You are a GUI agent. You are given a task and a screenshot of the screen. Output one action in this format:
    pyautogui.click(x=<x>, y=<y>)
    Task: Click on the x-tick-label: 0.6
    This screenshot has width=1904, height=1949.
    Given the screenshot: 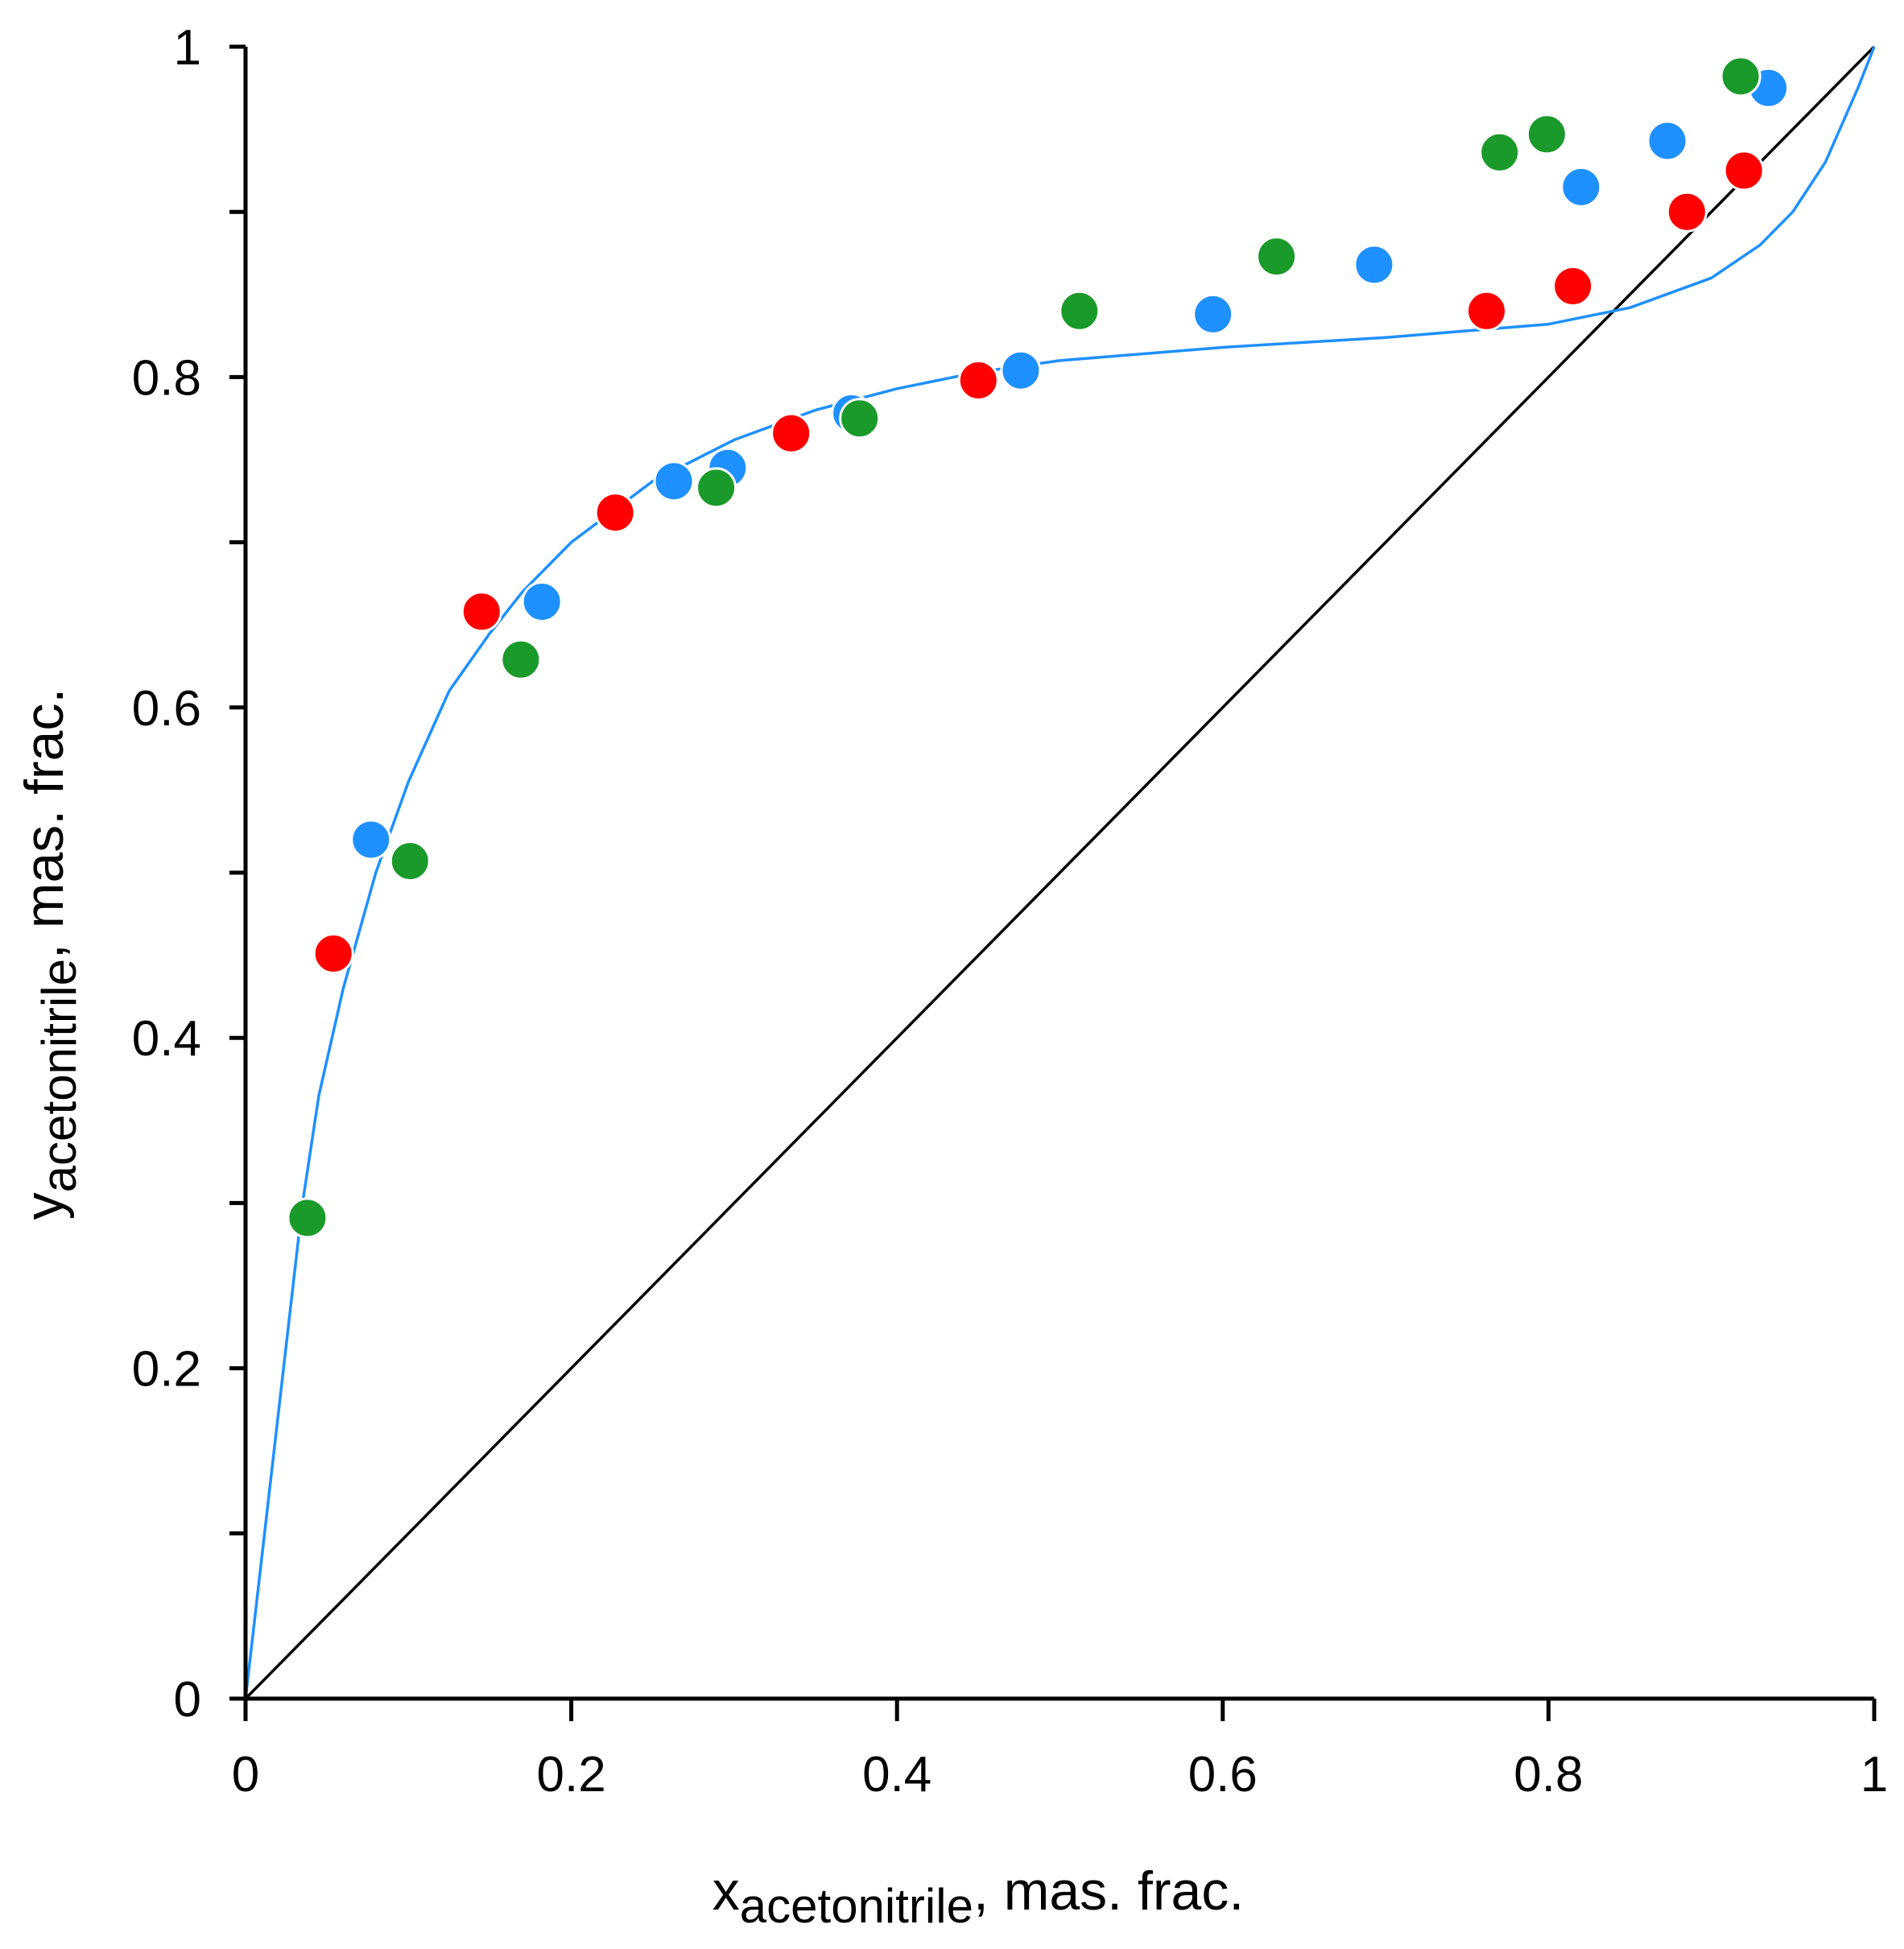 What is the action you would take?
    pyautogui.click(x=1223, y=1774)
    